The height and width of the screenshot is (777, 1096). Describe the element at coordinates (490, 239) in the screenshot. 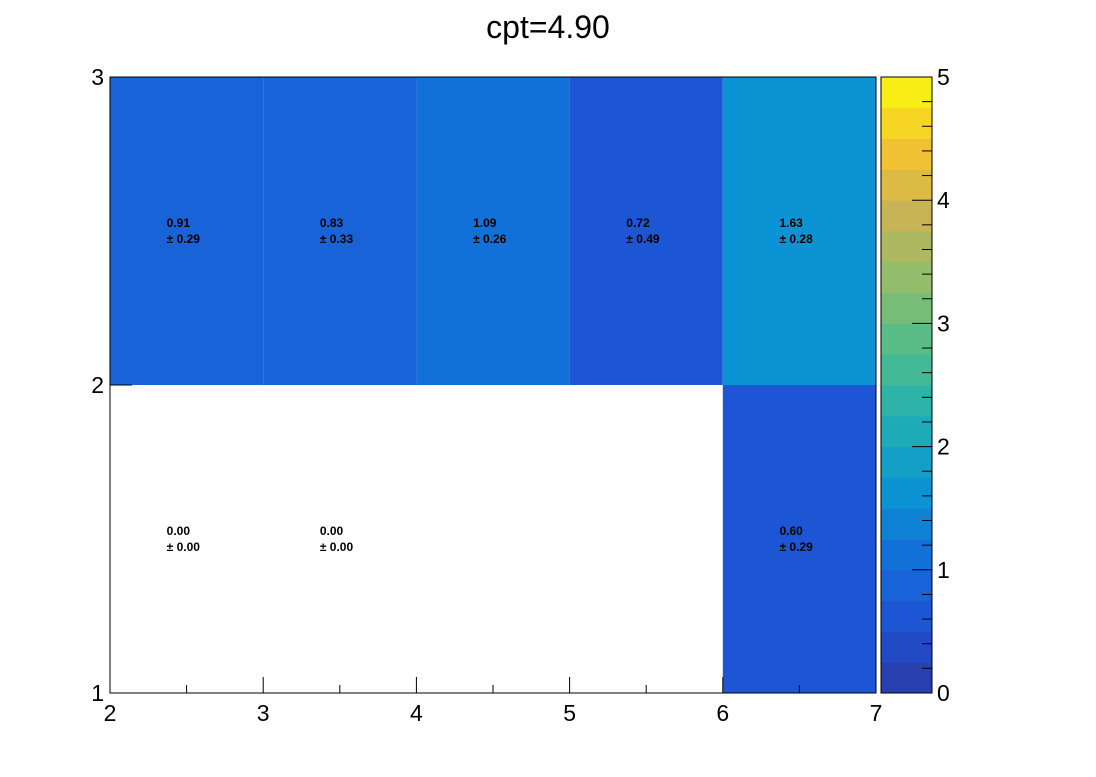

I see `cell-error-label: ± 0.26` at that location.